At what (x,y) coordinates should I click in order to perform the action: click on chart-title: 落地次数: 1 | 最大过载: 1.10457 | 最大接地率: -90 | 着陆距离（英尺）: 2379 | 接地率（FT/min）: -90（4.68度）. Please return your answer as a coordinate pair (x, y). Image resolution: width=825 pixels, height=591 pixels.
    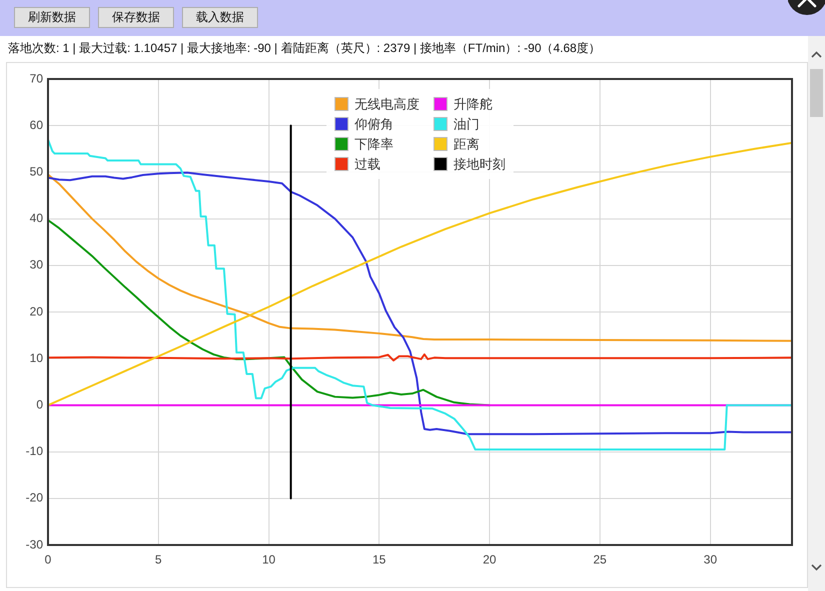
    Looking at the image, I should click on (304, 48).